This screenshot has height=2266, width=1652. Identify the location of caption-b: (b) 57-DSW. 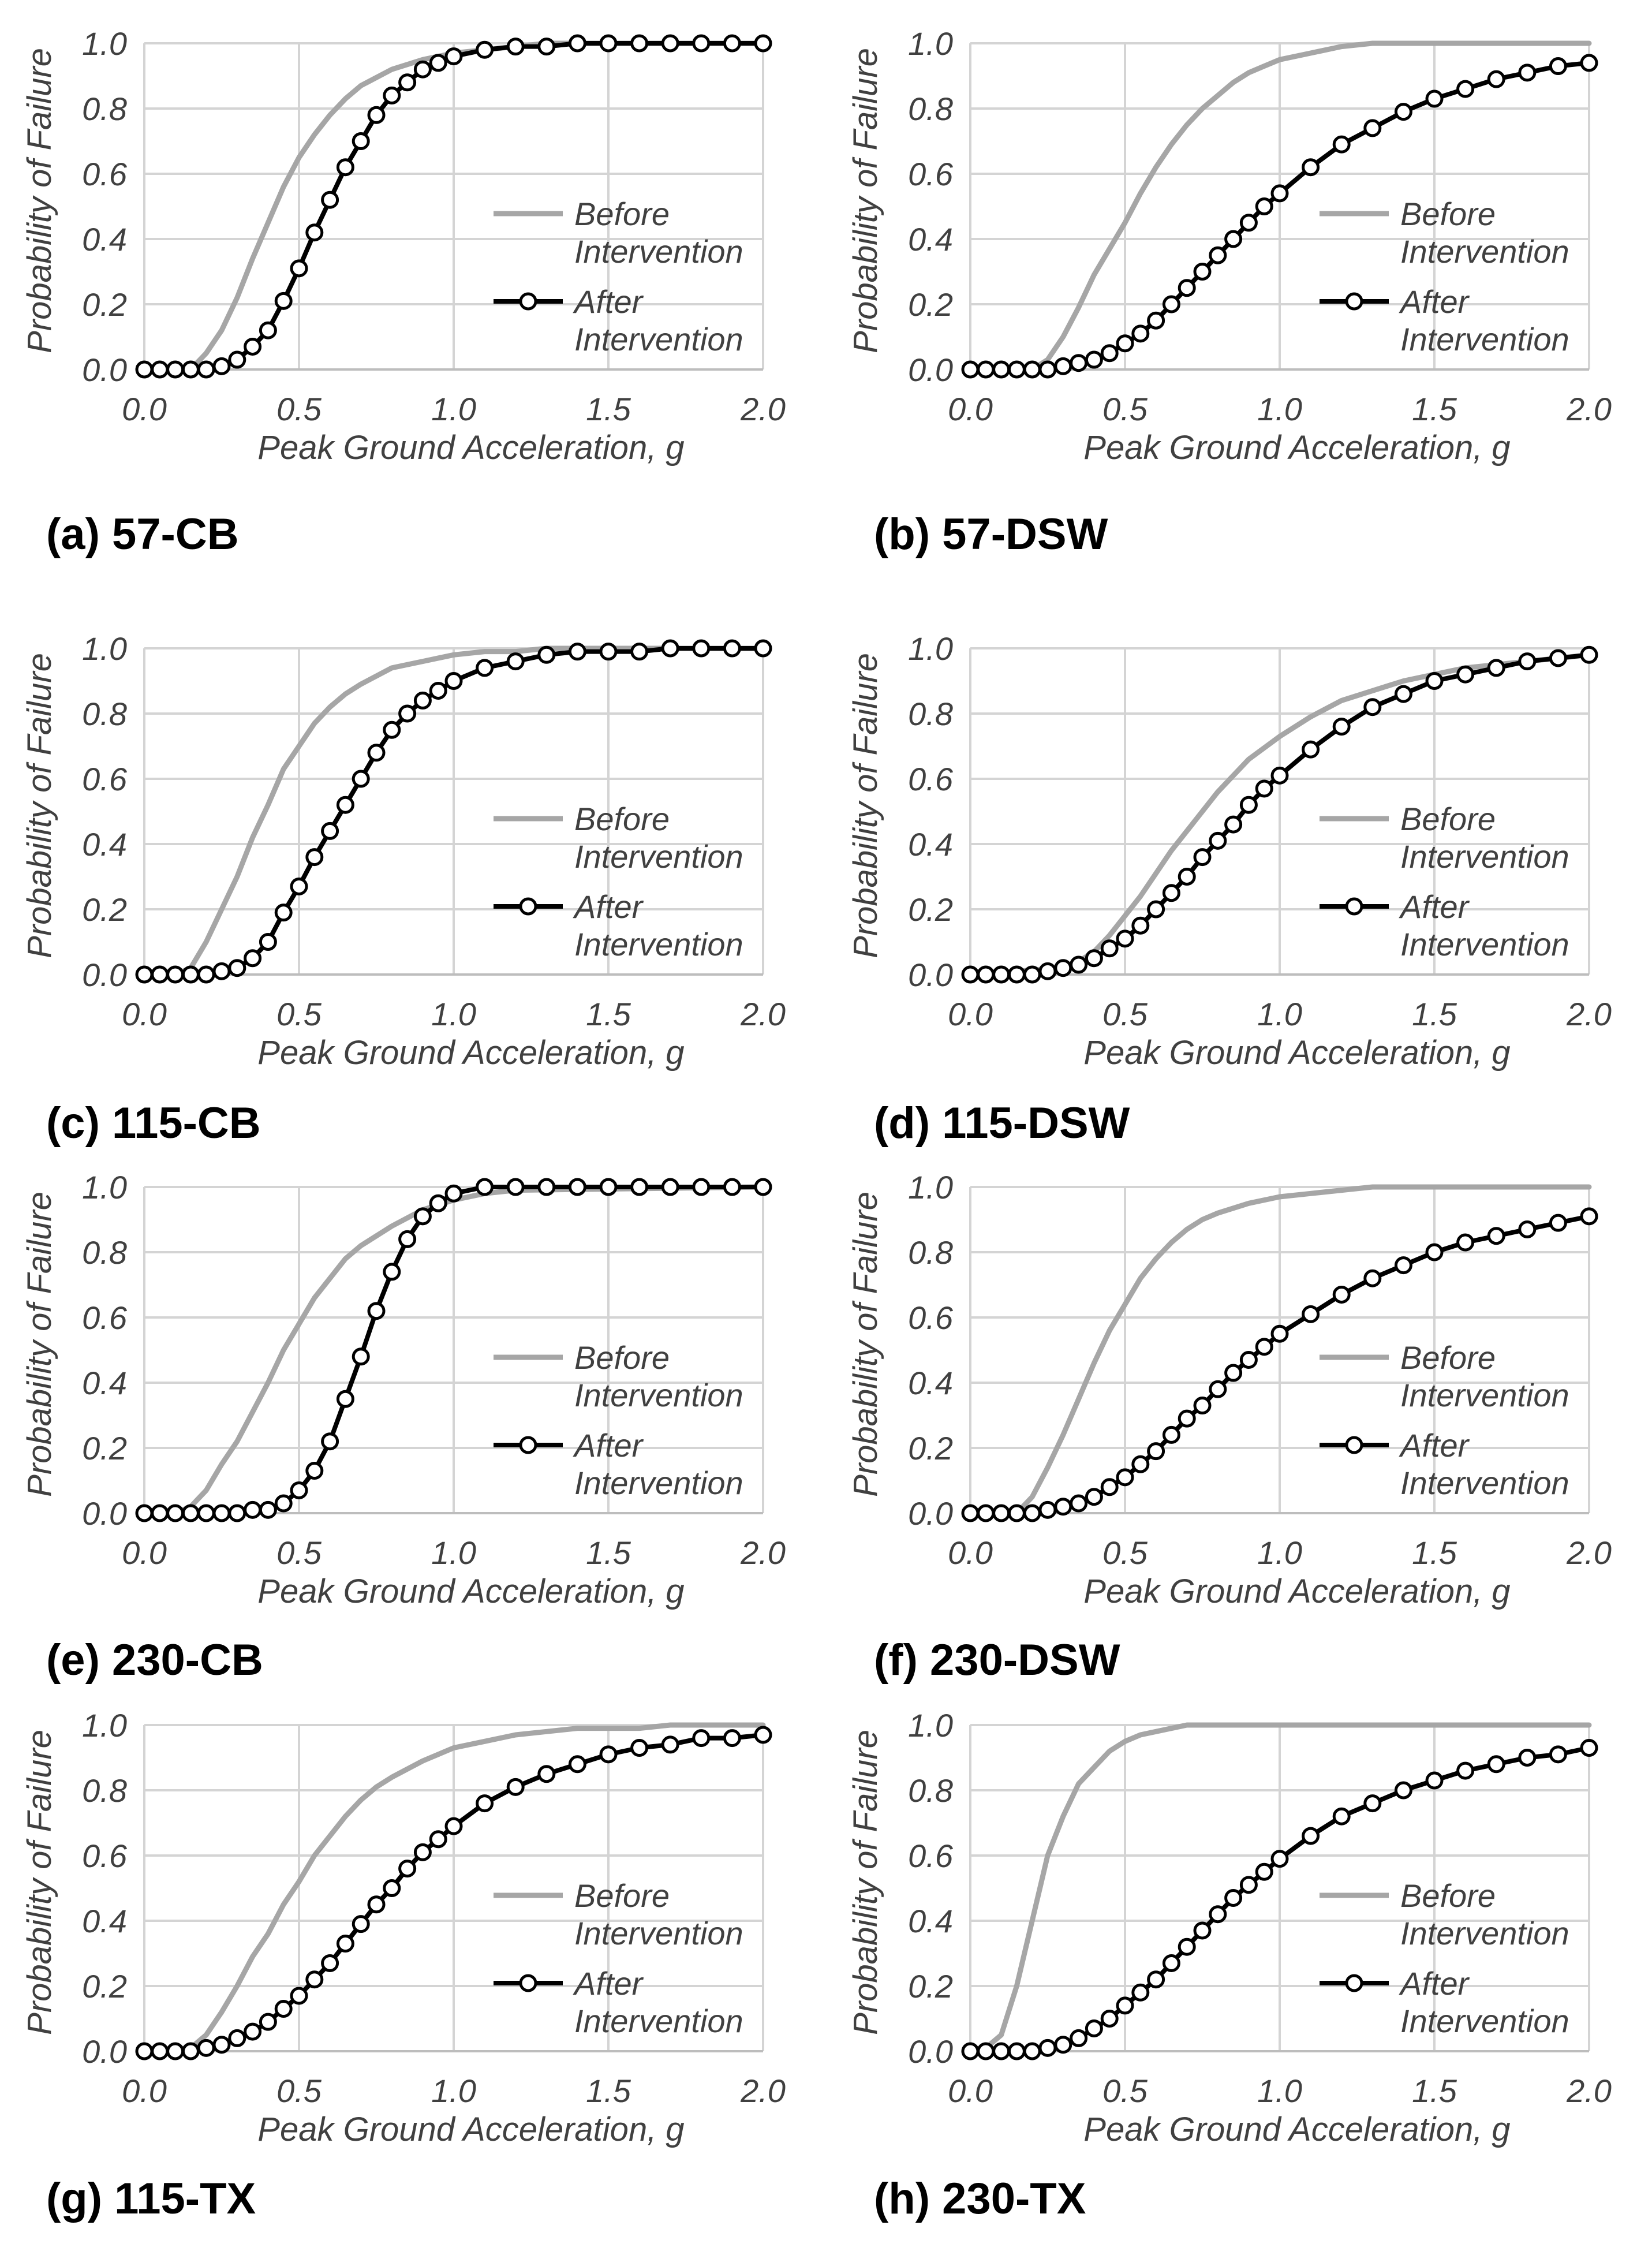
(991, 534).